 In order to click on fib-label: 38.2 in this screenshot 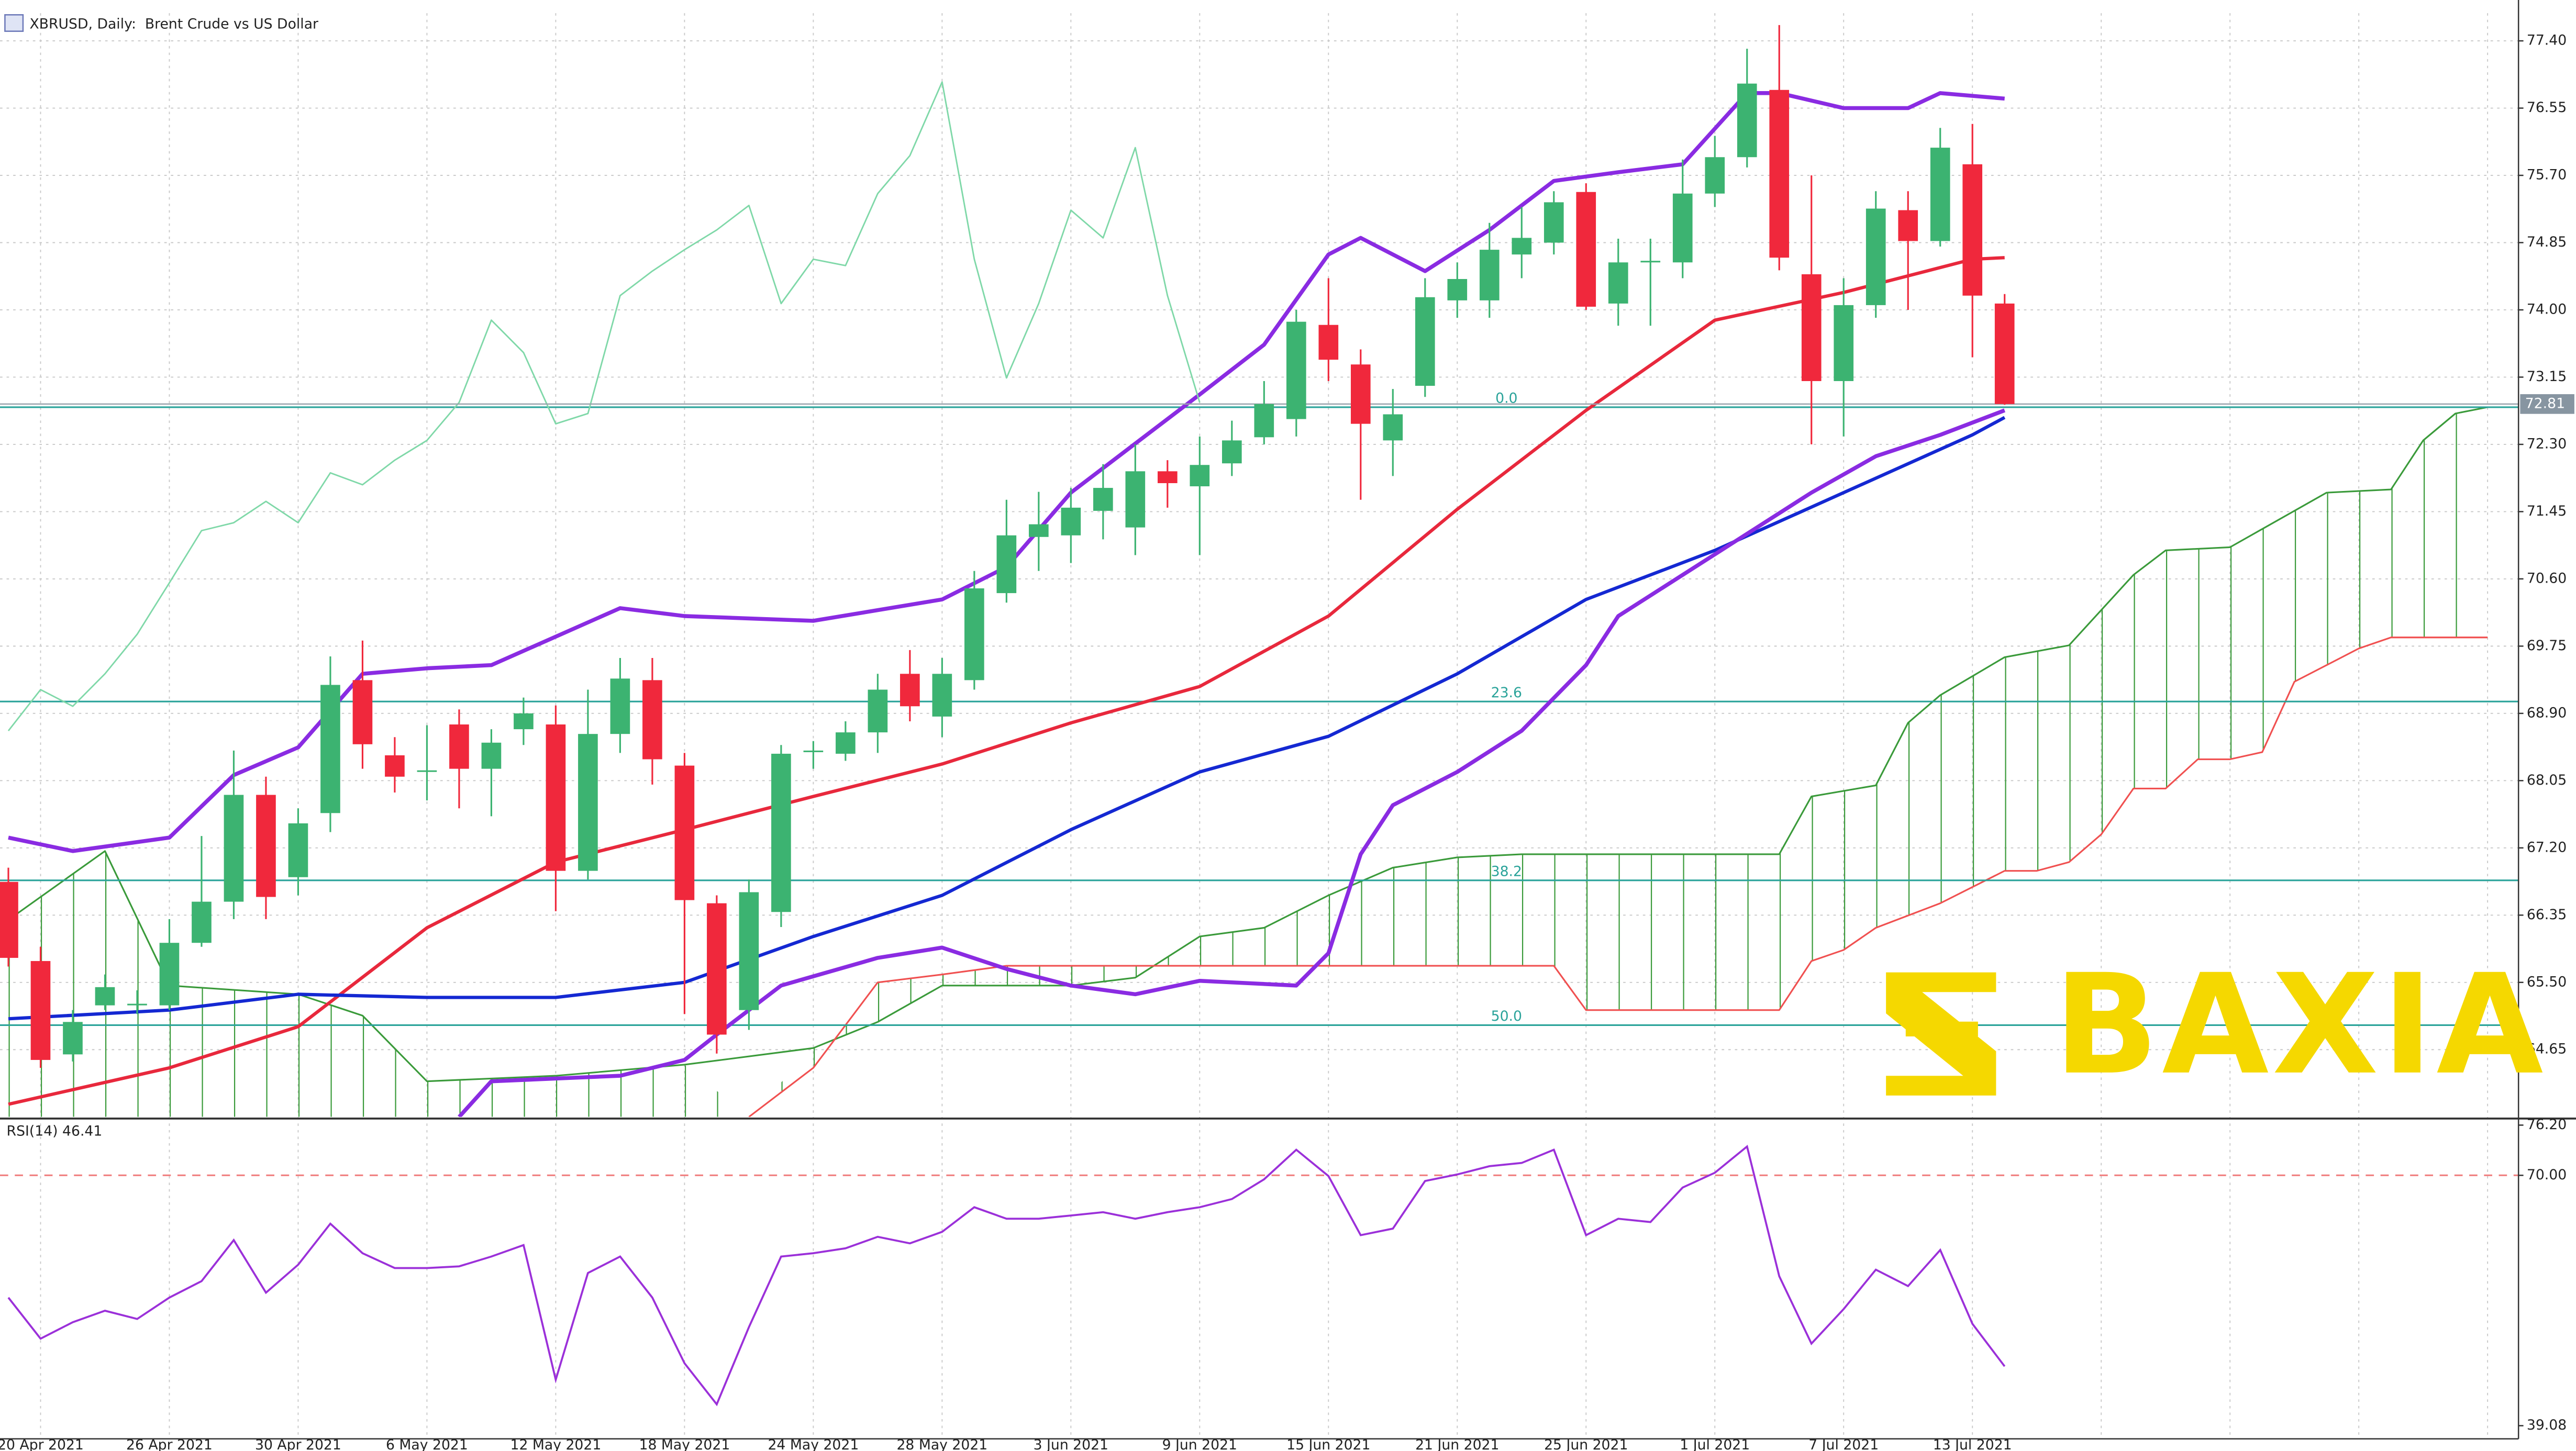, I will do `click(1507, 872)`.